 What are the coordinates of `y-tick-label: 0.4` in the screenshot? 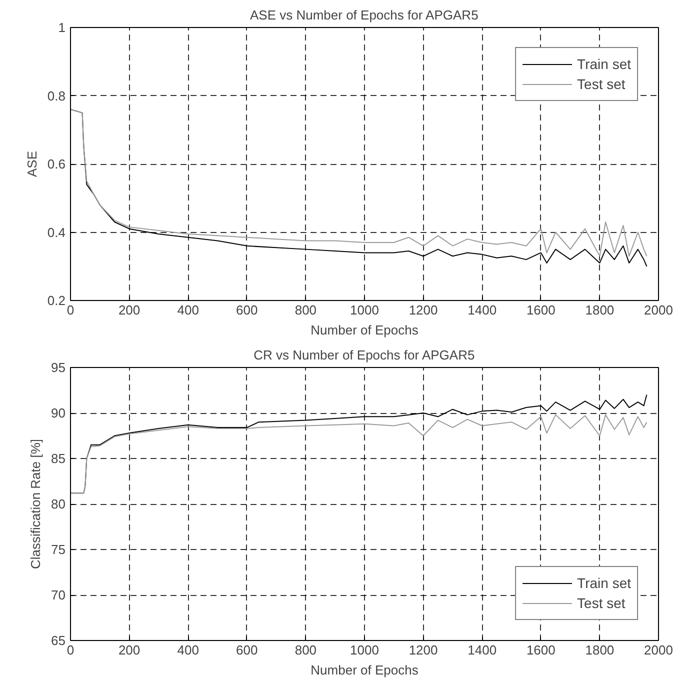 It's located at (56, 232).